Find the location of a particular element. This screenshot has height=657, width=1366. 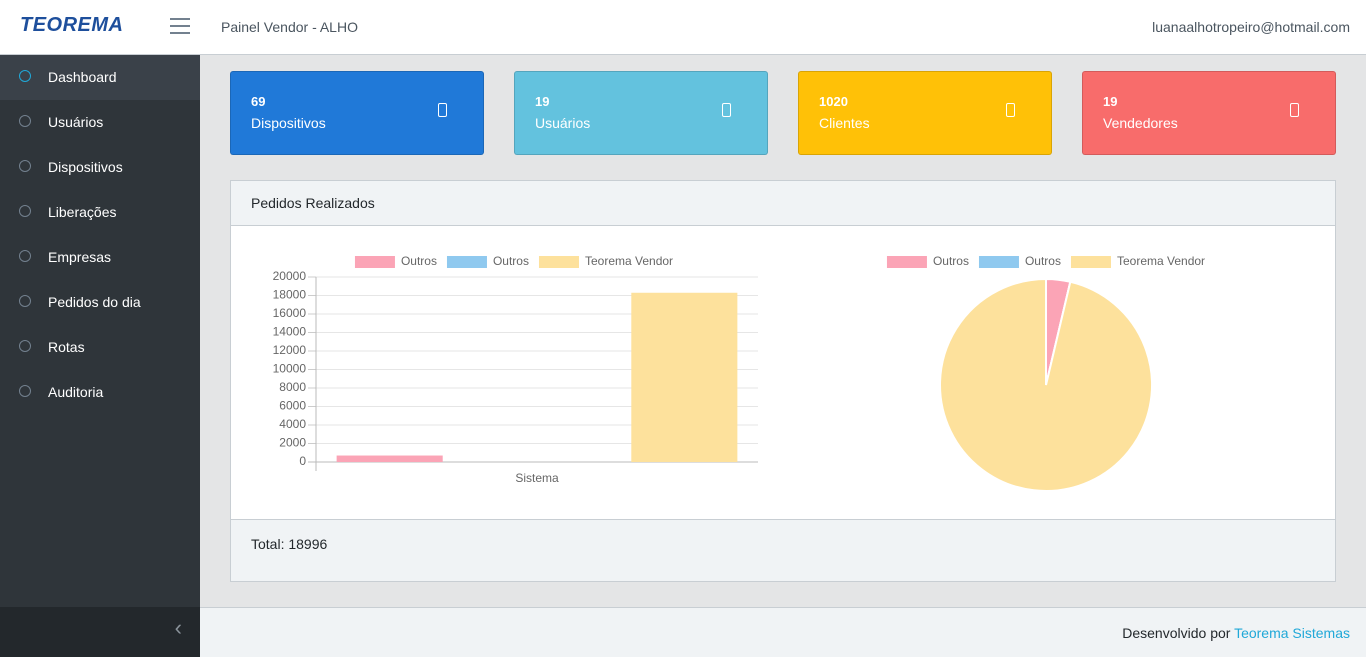

footer: Desenvolvido por Teorema Sistemas is located at coordinates (783, 632).